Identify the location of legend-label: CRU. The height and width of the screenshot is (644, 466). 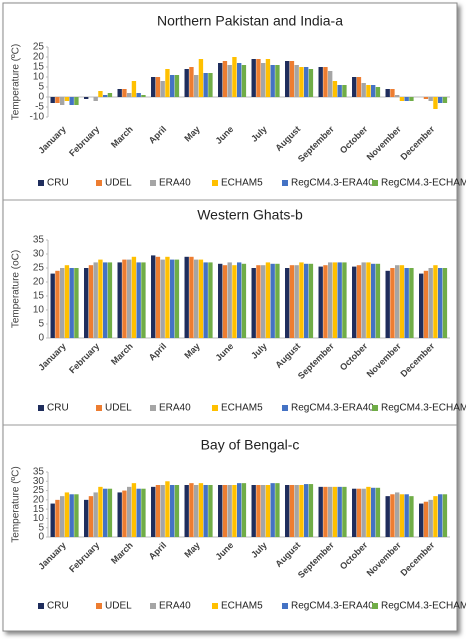
(58, 408).